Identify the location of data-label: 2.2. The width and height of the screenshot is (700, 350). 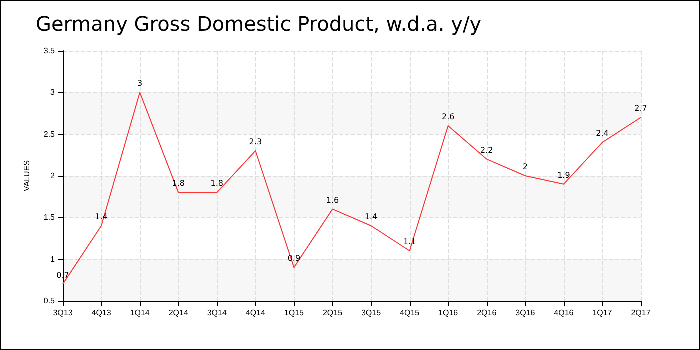
(487, 150).